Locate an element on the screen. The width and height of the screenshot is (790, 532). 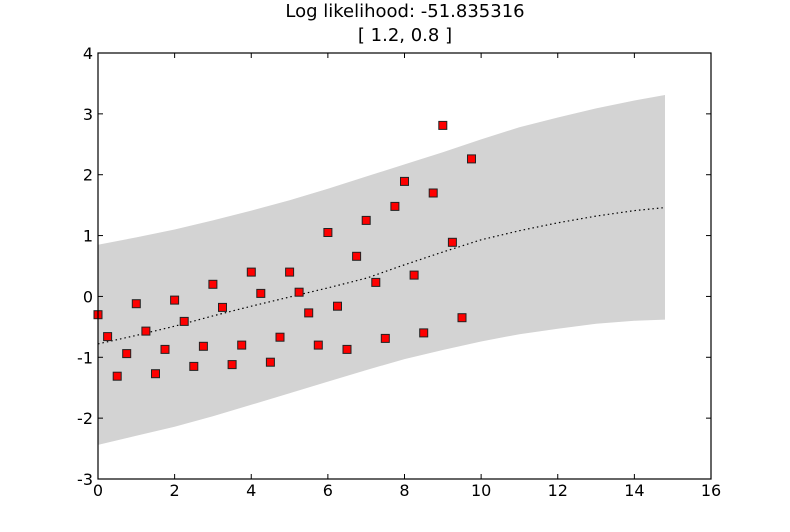
x-tick-label: 12 is located at coordinates (558, 490).